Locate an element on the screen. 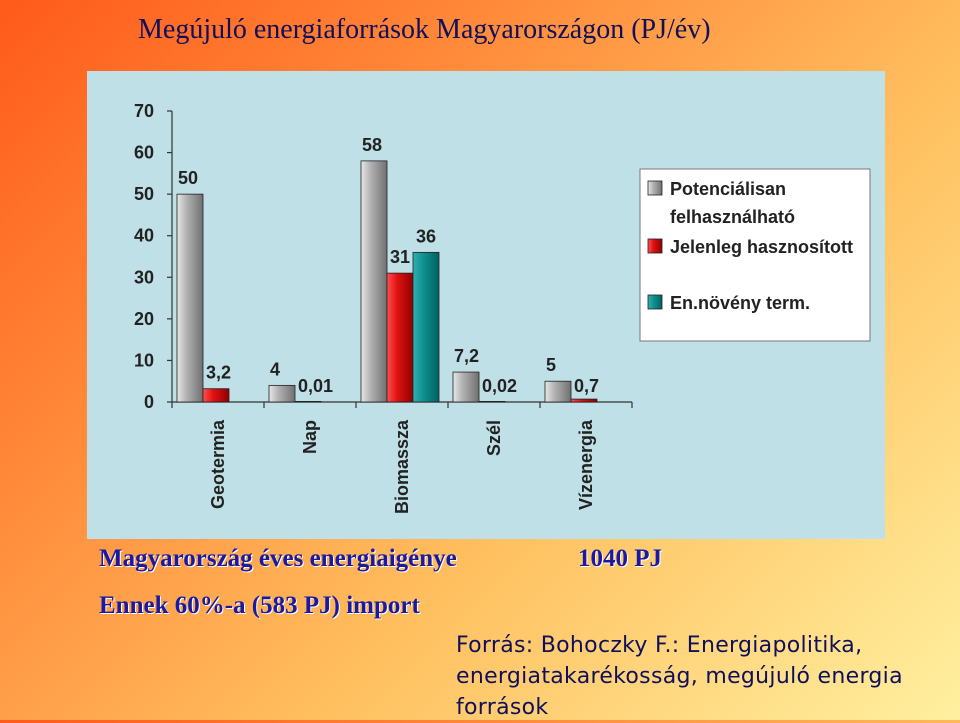 The width and height of the screenshot is (960, 723). data-label: 7,2 is located at coordinates (466, 356).